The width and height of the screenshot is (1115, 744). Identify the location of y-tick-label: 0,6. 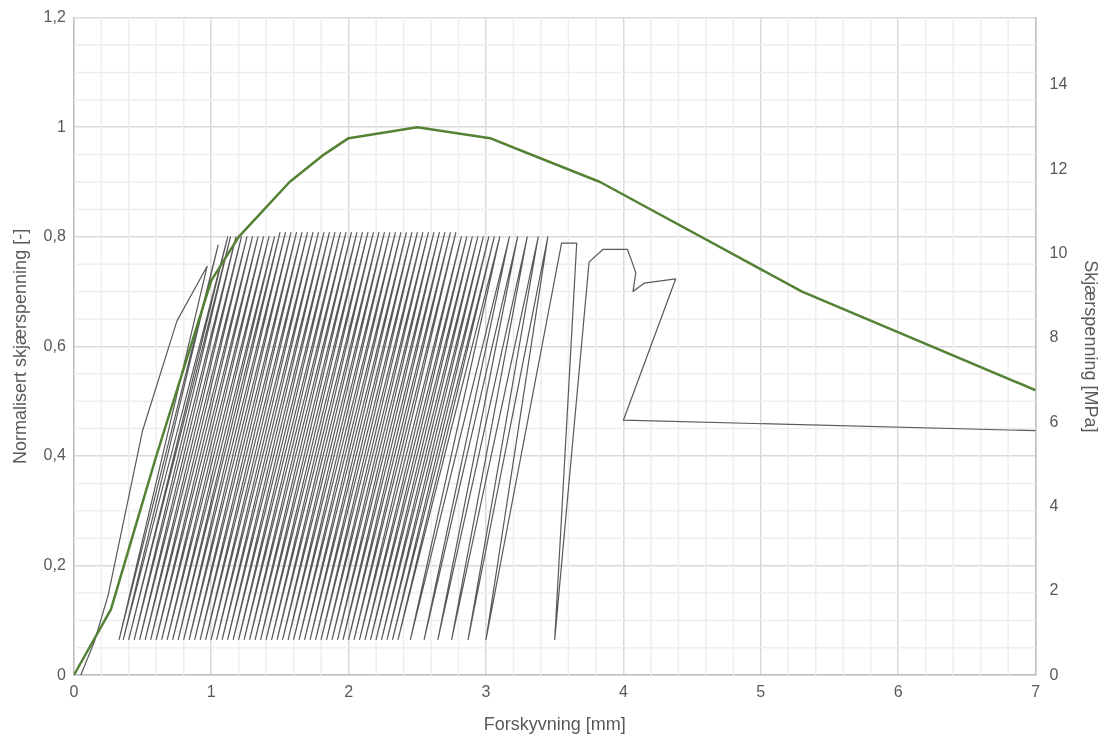
(54, 345).